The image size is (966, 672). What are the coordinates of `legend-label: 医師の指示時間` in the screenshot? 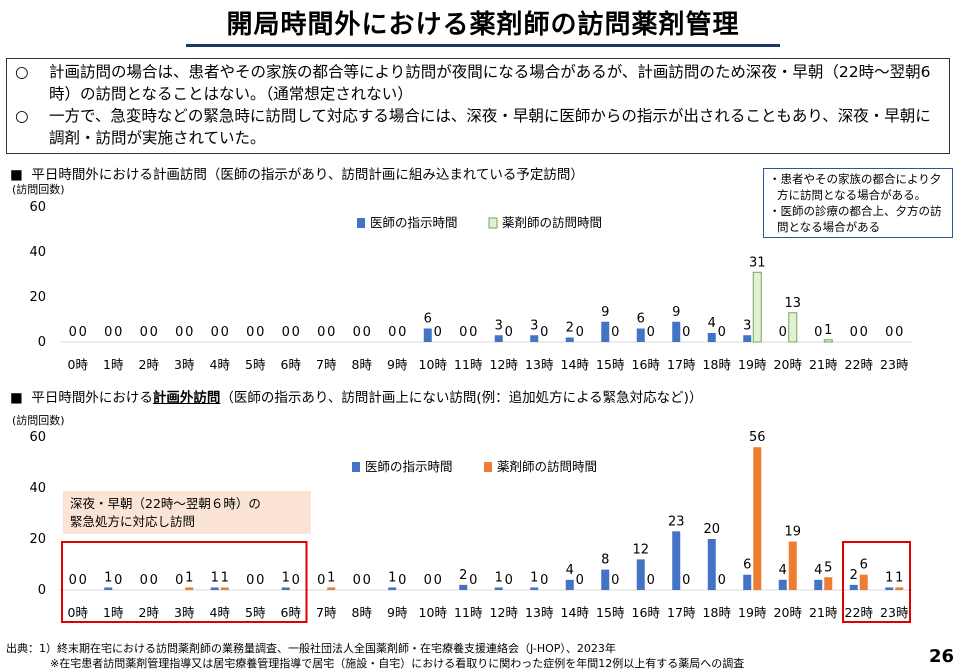 It's located at (409, 466).